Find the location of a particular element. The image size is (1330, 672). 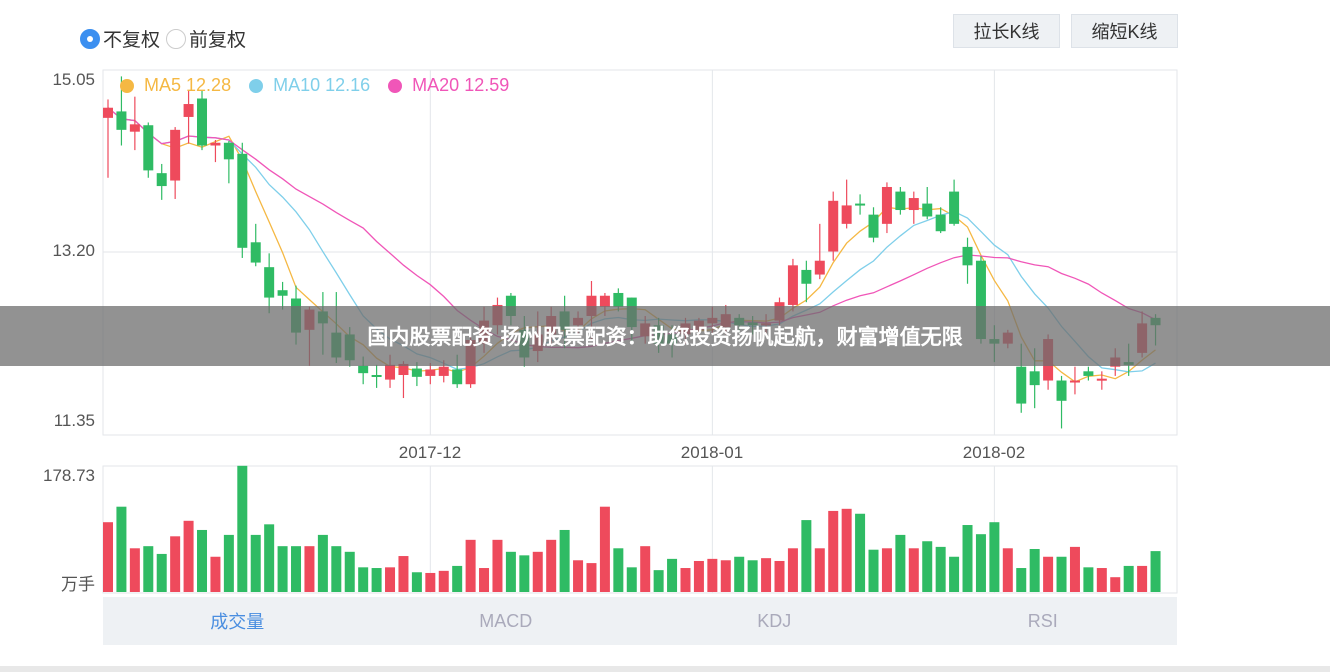

x-tick-label: 2018-01 is located at coordinates (712, 452).